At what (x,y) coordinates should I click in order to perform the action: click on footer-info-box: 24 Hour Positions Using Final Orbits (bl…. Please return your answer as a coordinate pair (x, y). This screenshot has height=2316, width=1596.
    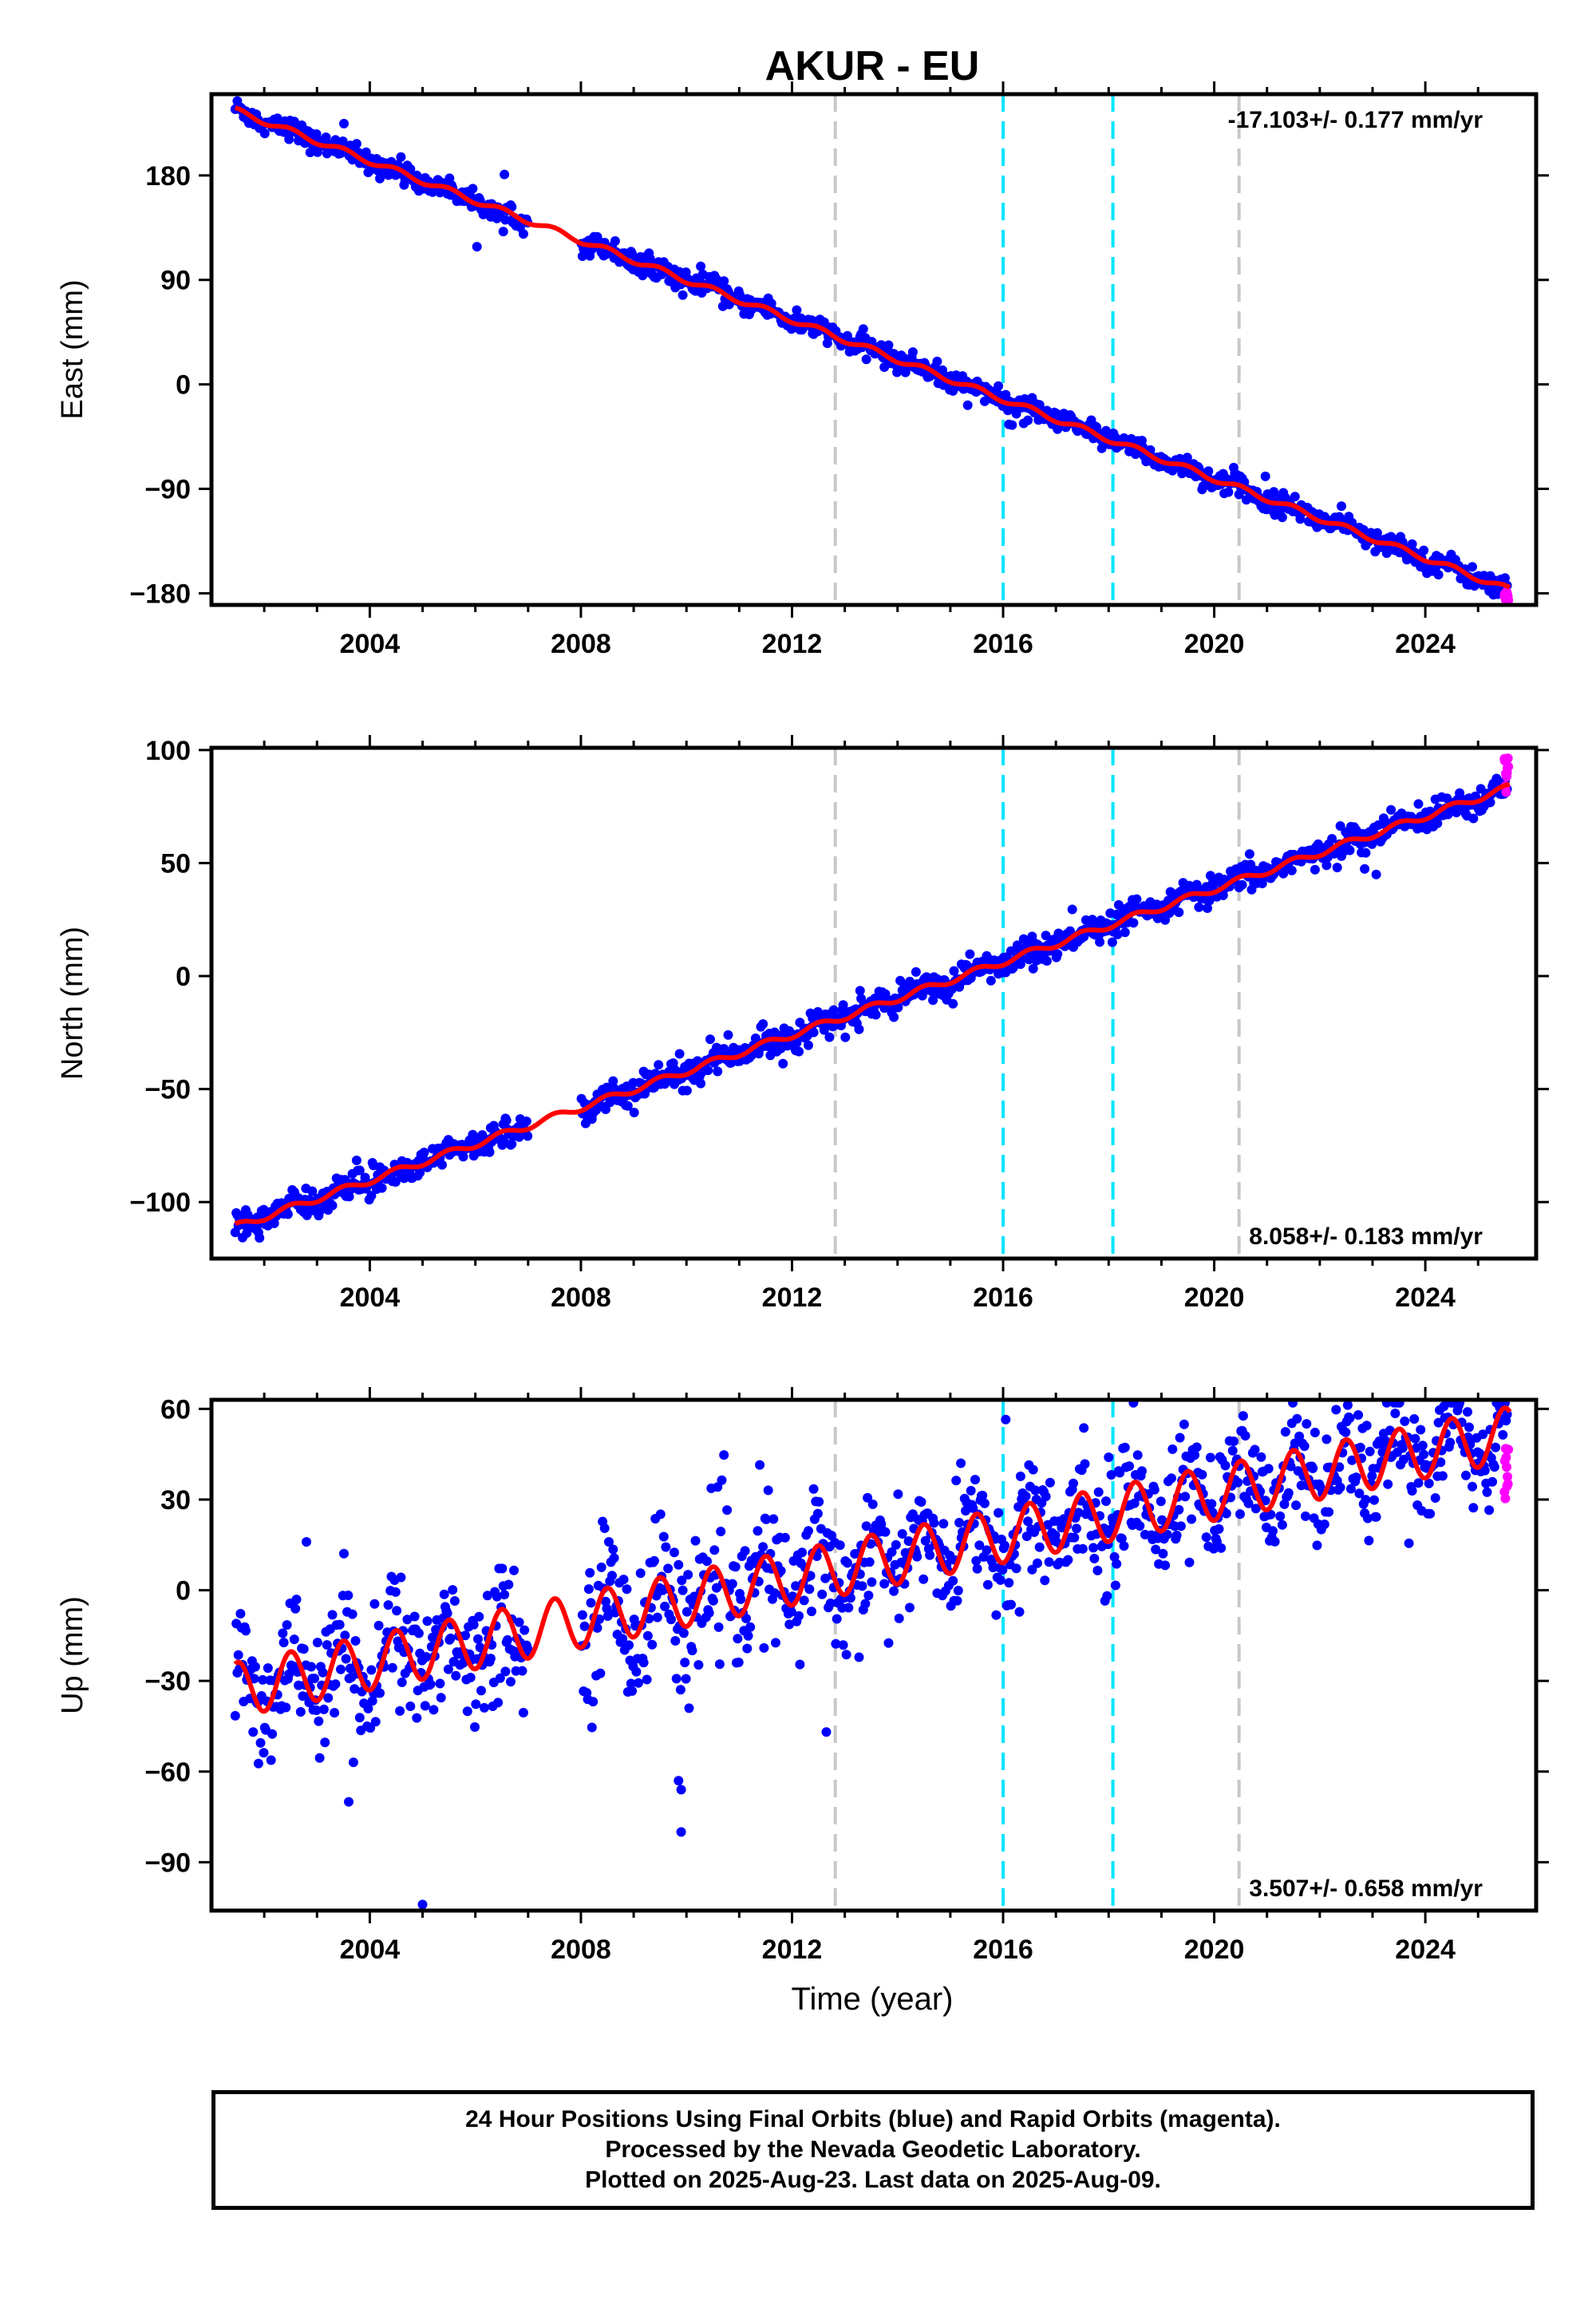
    Looking at the image, I should click on (873, 2150).